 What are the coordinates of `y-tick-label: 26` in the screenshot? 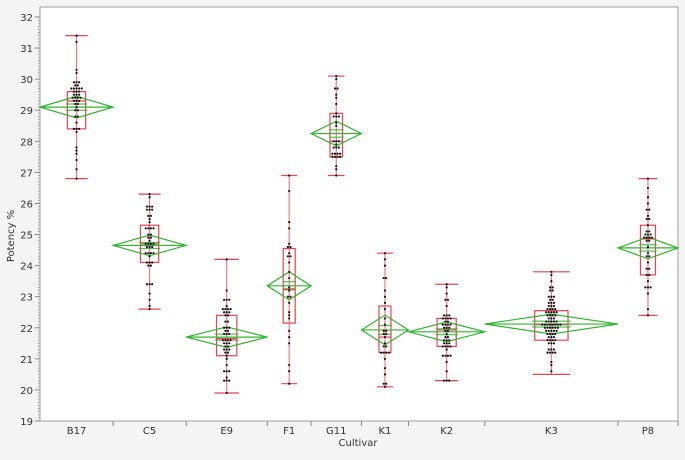 It's located at (26, 204).